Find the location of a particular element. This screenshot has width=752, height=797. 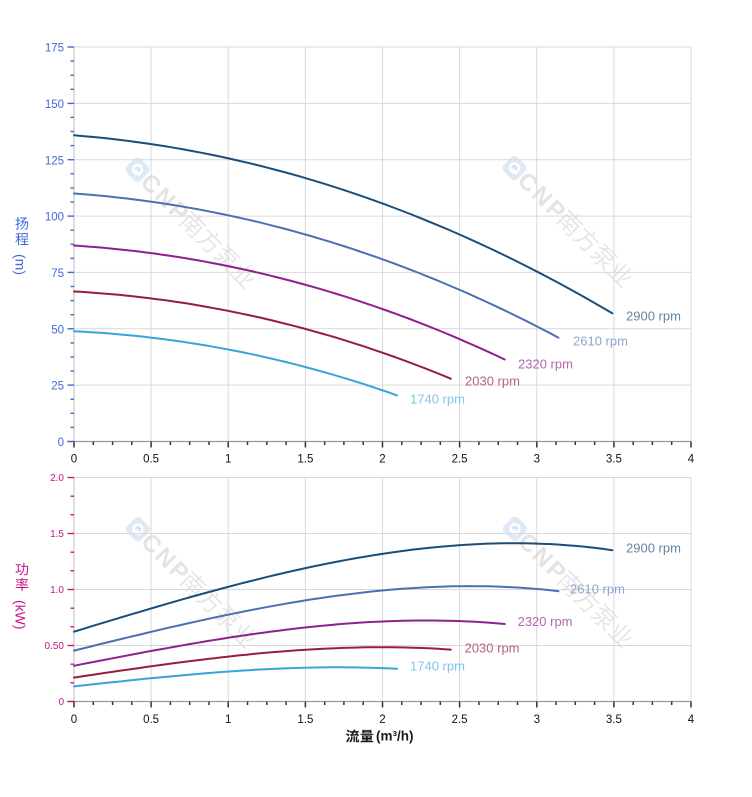

svg-text: 150 is located at coordinates (54, 105).